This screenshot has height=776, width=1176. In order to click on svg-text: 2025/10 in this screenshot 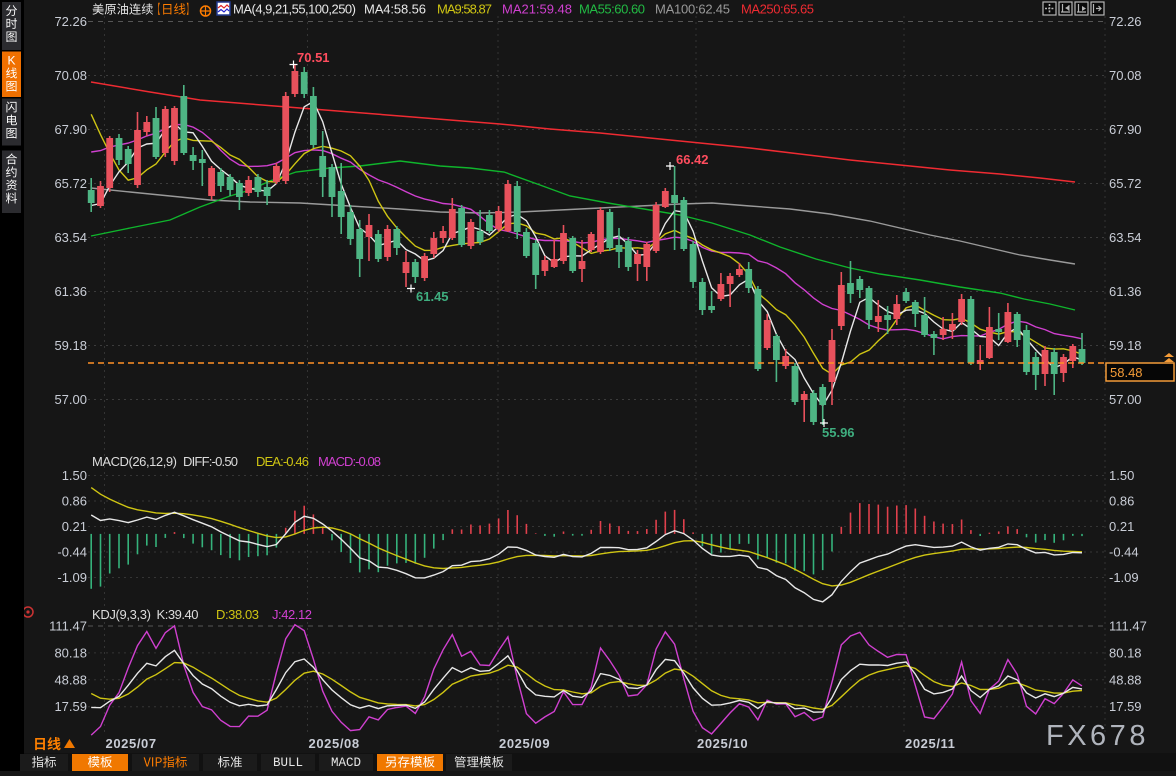, I will do `click(722, 743)`.